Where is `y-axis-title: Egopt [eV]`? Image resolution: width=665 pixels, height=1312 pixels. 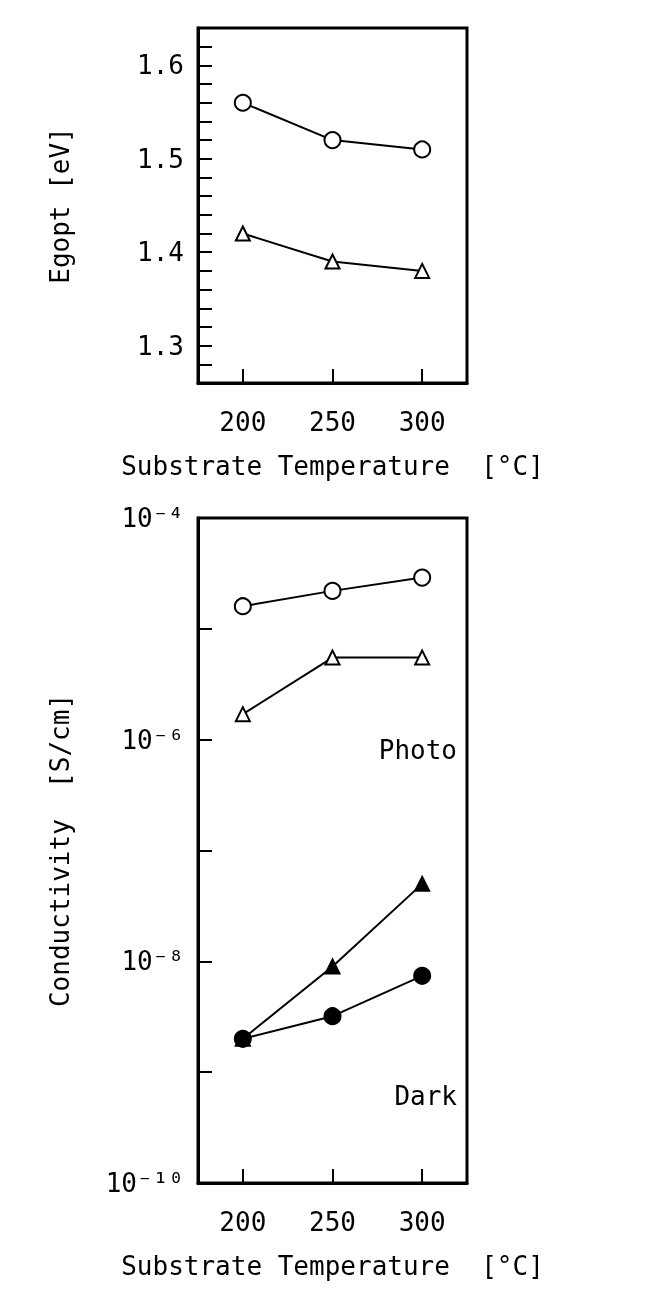
y-axis-title: Egopt [eV] is located at coordinates (60, 205).